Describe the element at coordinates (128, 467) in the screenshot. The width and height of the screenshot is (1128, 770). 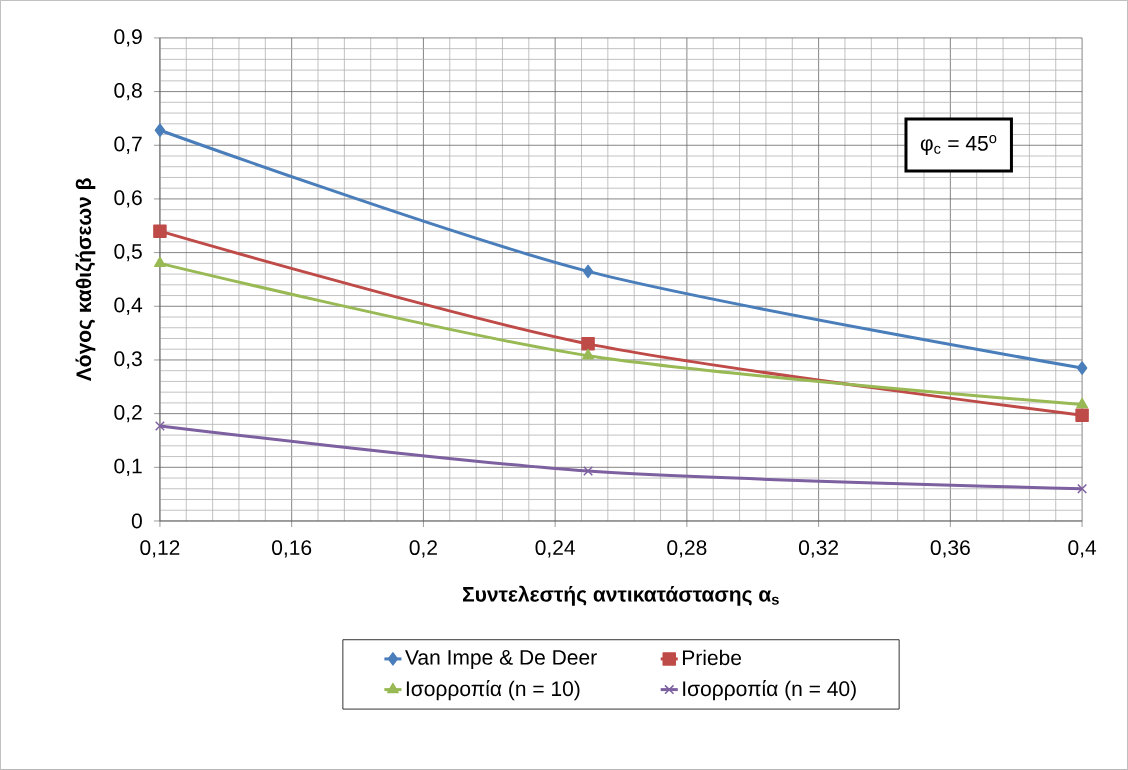
I see `y-tick-label: 0,1` at that location.